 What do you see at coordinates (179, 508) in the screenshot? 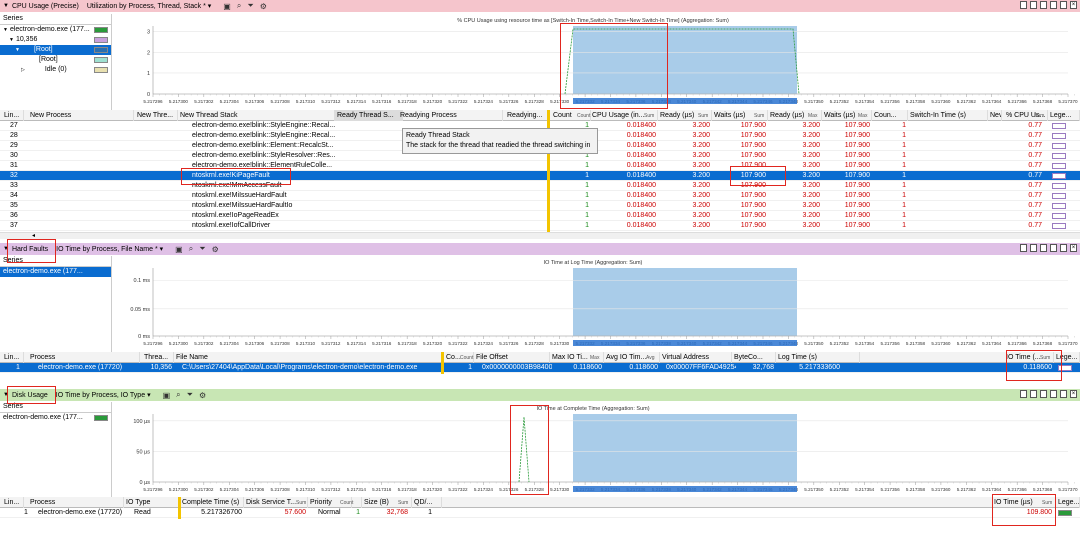
I see `disk-table-divider-yellow` at bounding box center [179, 508].